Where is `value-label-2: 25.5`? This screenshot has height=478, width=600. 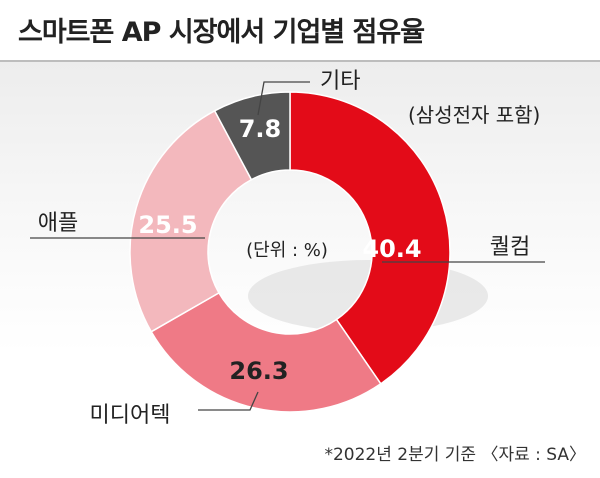 value-label-2: 25.5 is located at coordinates (167, 225).